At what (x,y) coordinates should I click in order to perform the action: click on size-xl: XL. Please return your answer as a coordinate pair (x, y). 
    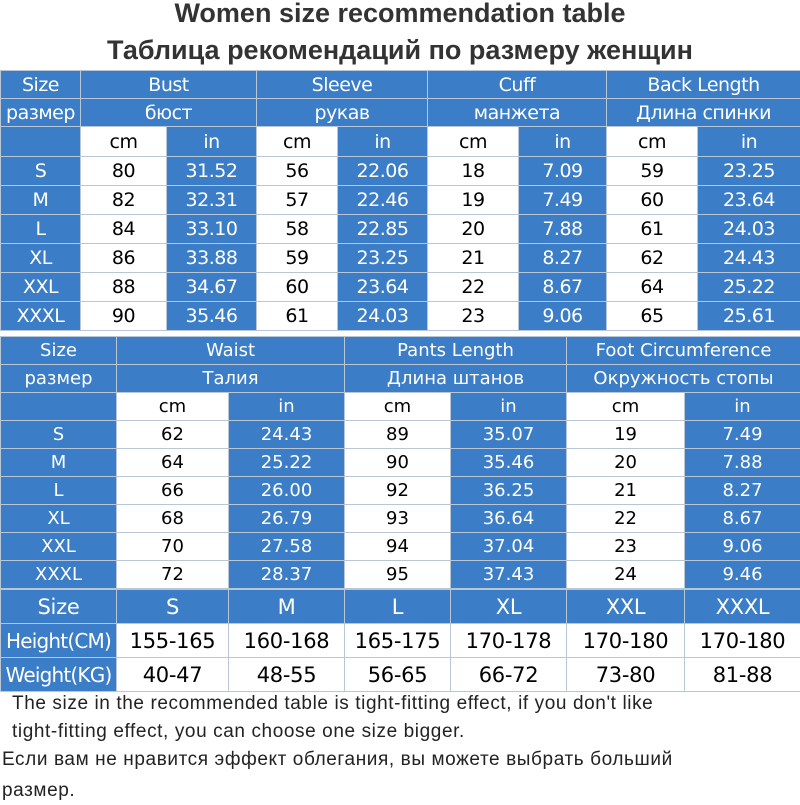
    Looking at the image, I should click on (509, 607).